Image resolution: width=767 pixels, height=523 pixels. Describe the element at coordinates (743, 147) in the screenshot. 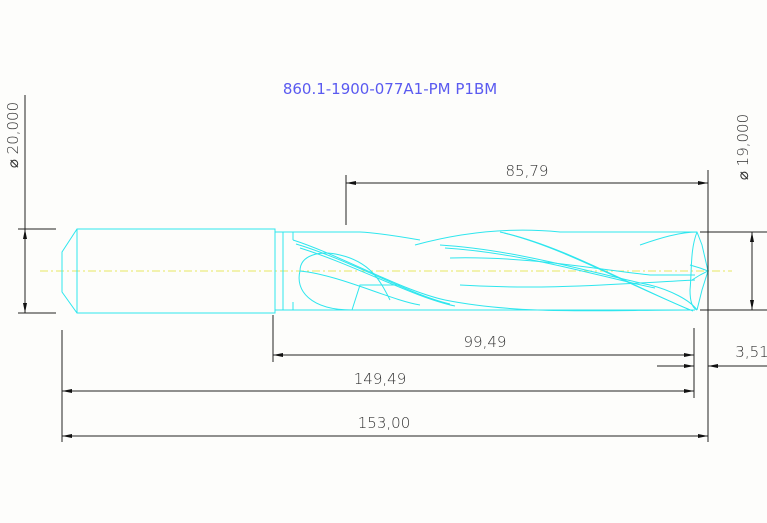

I see `drill-diameter-label: ⌀ 19,000` at that location.